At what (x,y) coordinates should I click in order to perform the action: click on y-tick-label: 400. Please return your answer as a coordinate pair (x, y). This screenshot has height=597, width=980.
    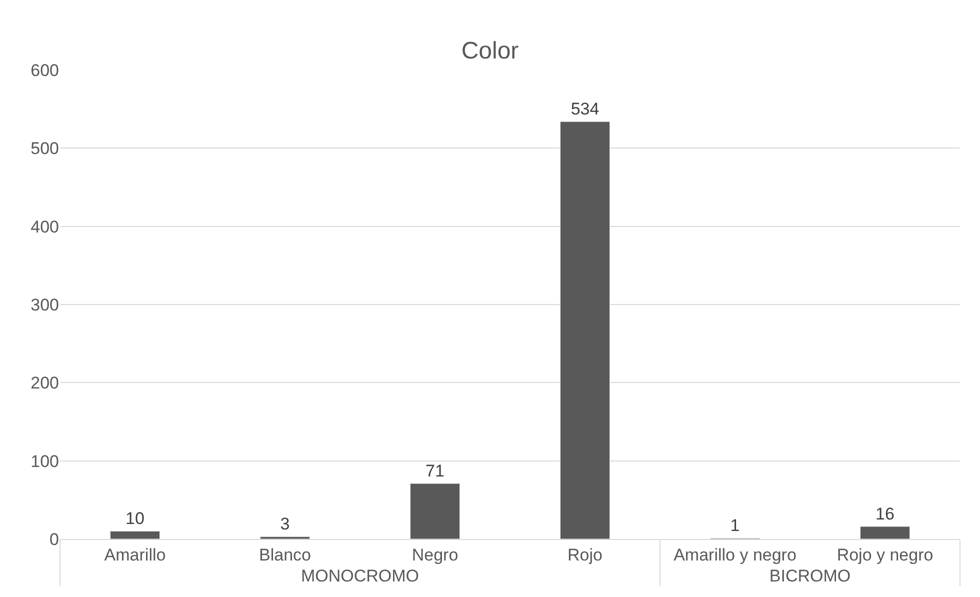
    Looking at the image, I should click on (44, 226).